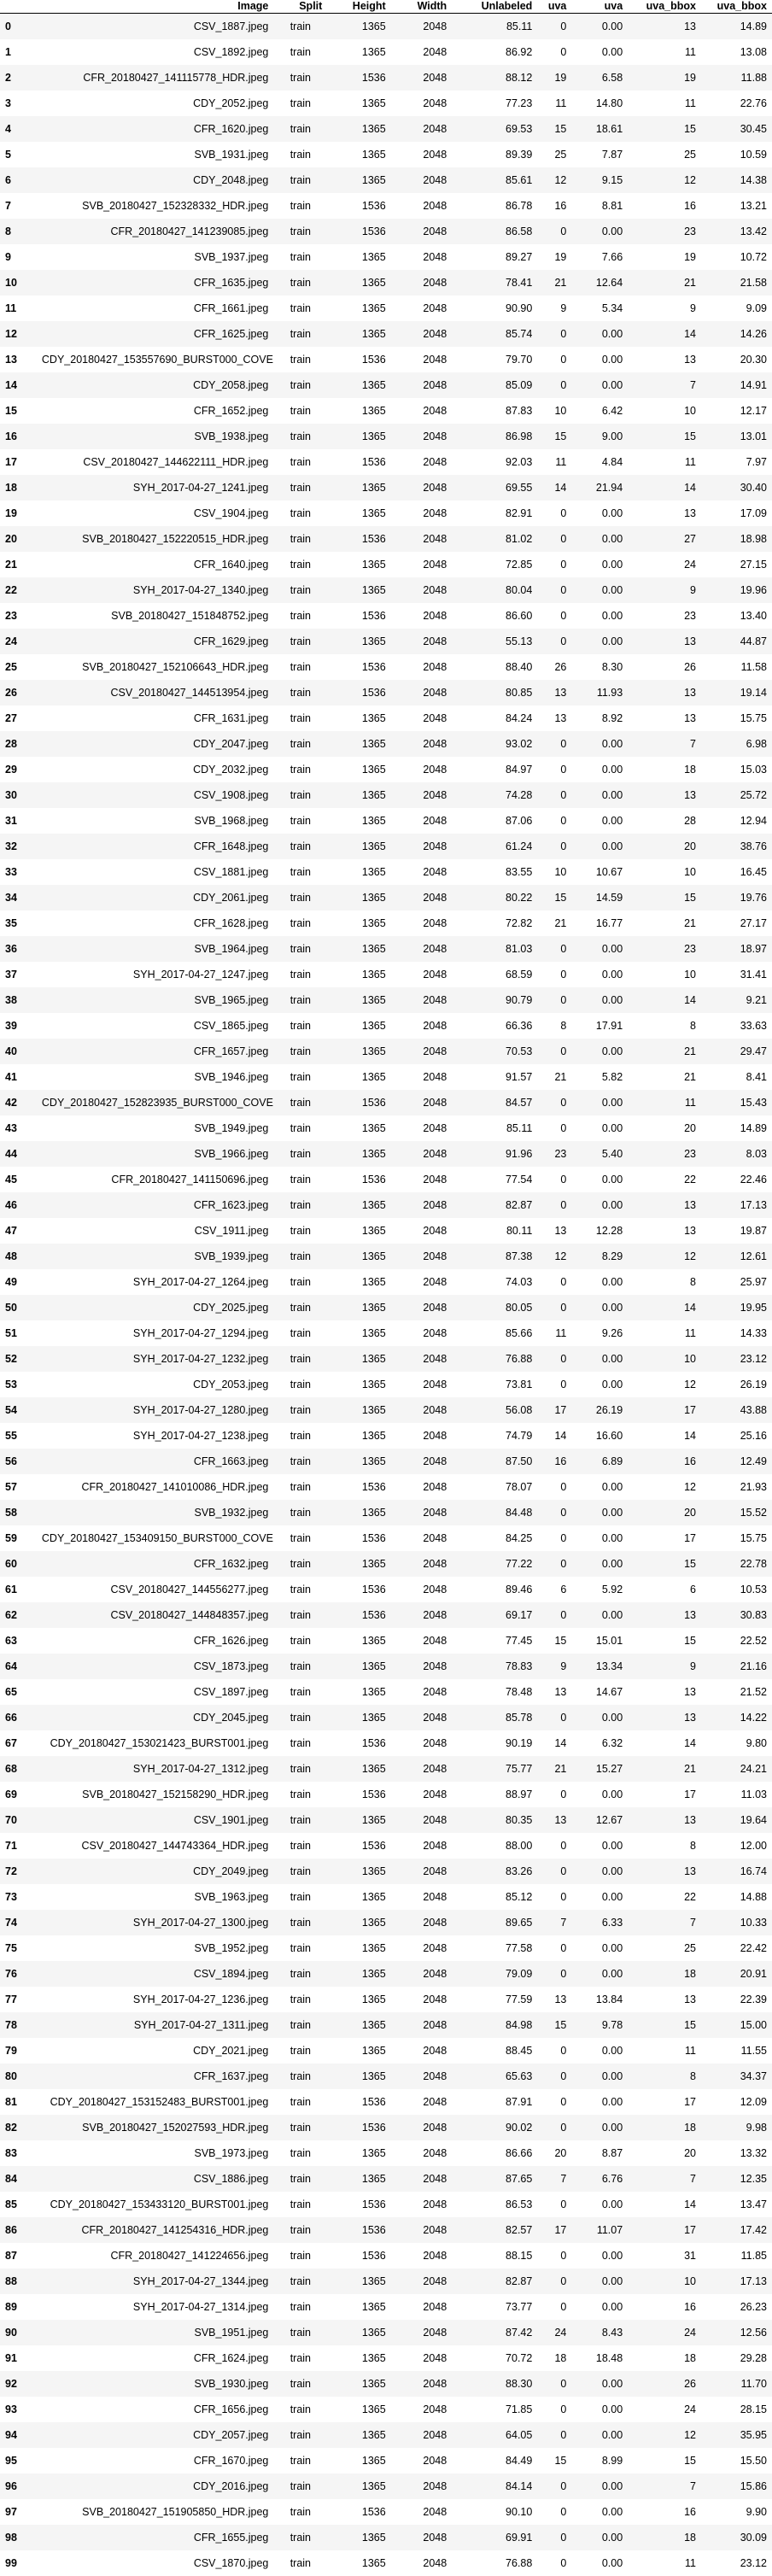  What do you see at coordinates (155, 2127) in the screenshot?
I see `table-cell: SVB_20180427_152027593_HDR.jpeg` at bounding box center [155, 2127].